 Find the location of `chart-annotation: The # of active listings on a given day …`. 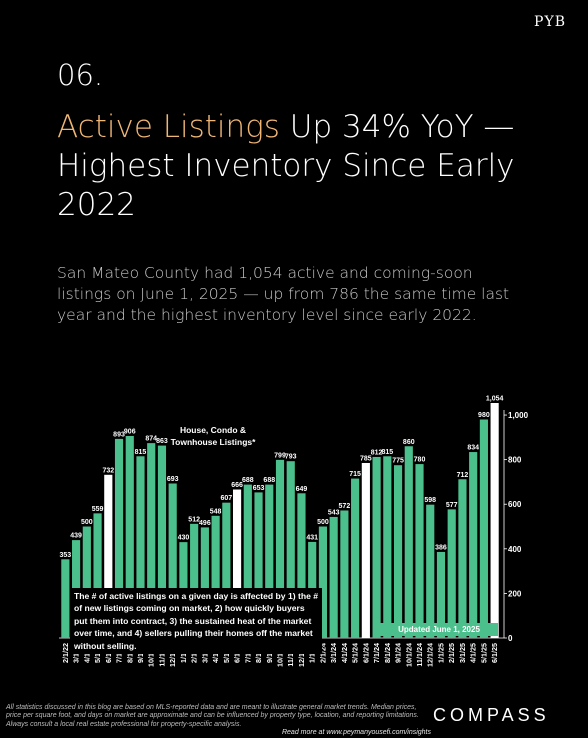

chart-annotation: The # of active listings on a given day … is located at coordinates (196, 621).